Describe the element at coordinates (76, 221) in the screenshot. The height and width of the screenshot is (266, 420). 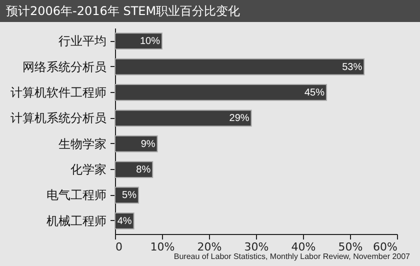
I see `y-tick-label: 机械工程师` at that location.